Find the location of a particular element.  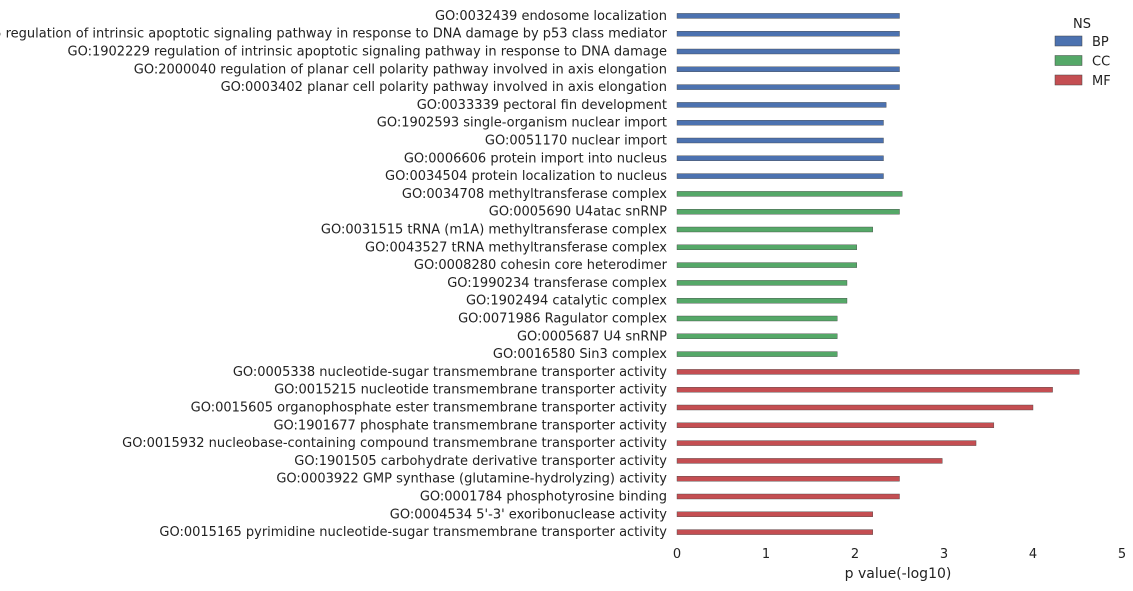

legend-swatch-cc is located at coordinates (1068, 60).